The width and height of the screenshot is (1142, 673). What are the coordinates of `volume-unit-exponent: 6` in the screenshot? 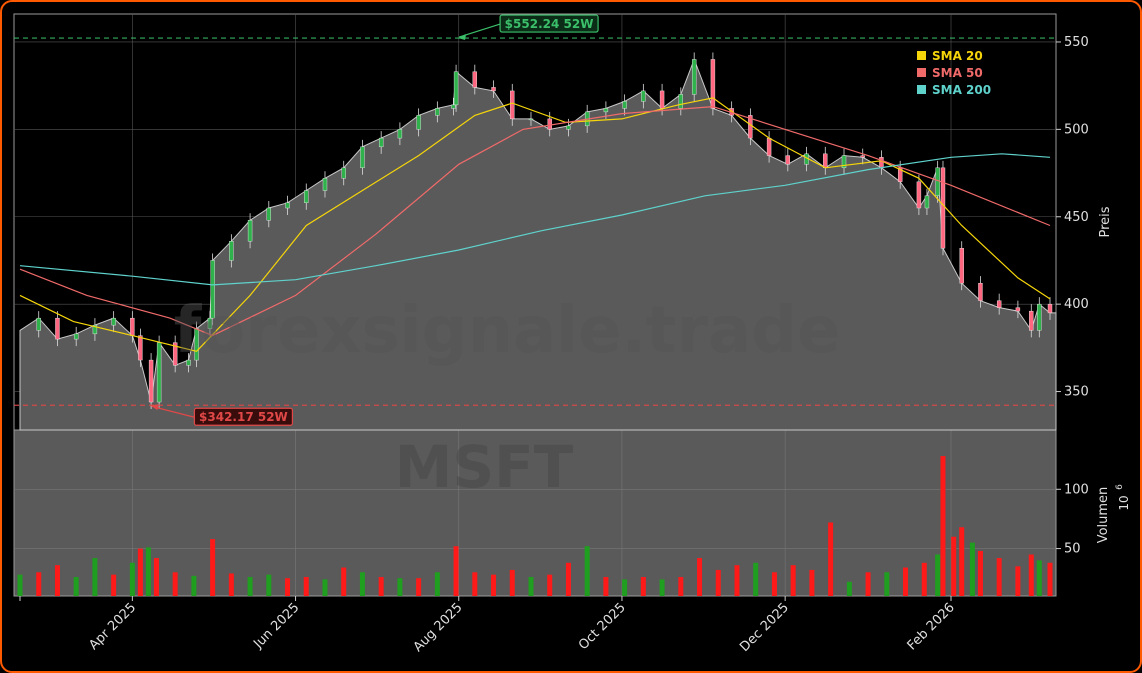 It's located at (1120, 487).